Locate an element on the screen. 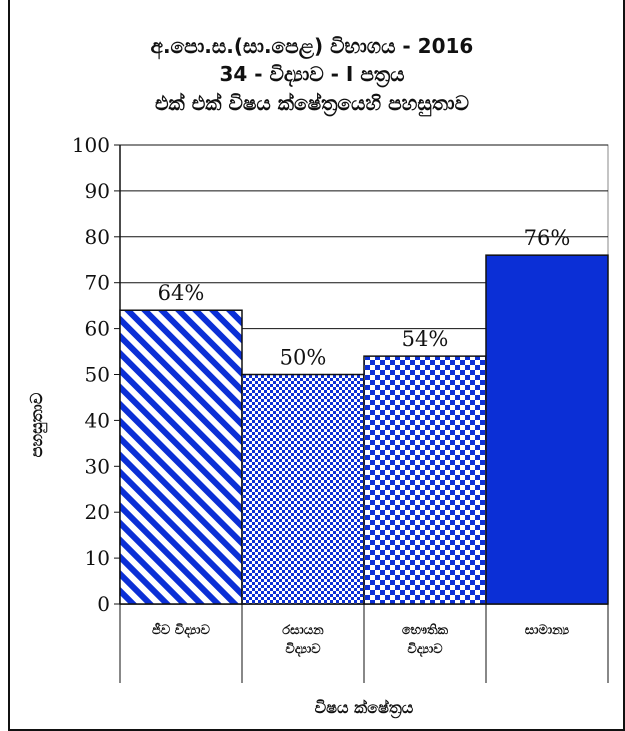  y-tick-label: 30 is located at coordinates (97, 466).